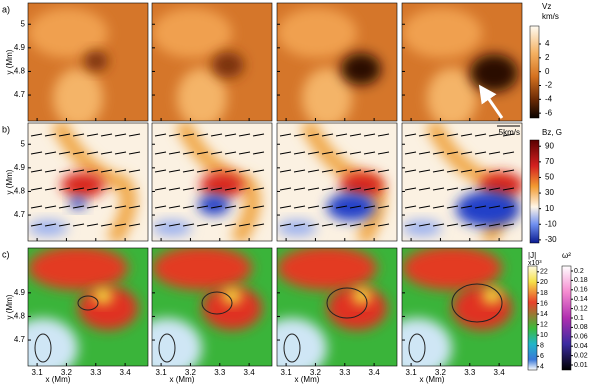  What do you see at coordinates (287, 372) in the screenshot?
I see `x-tick-label: 3.1` at bounding box center [287, 372].